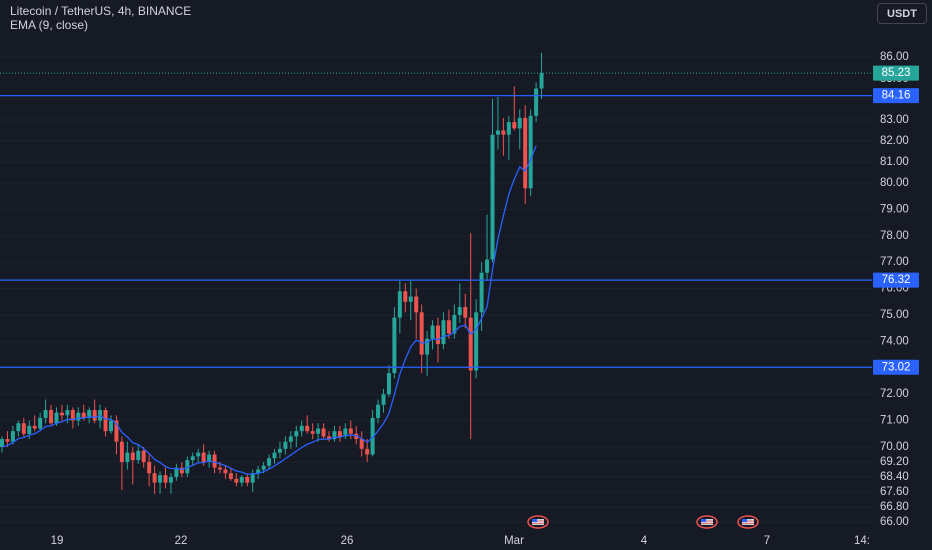 The width and height of the screenshot is (932, 550). I want to click on price-tick-label: 69.20, so click(894, 462).